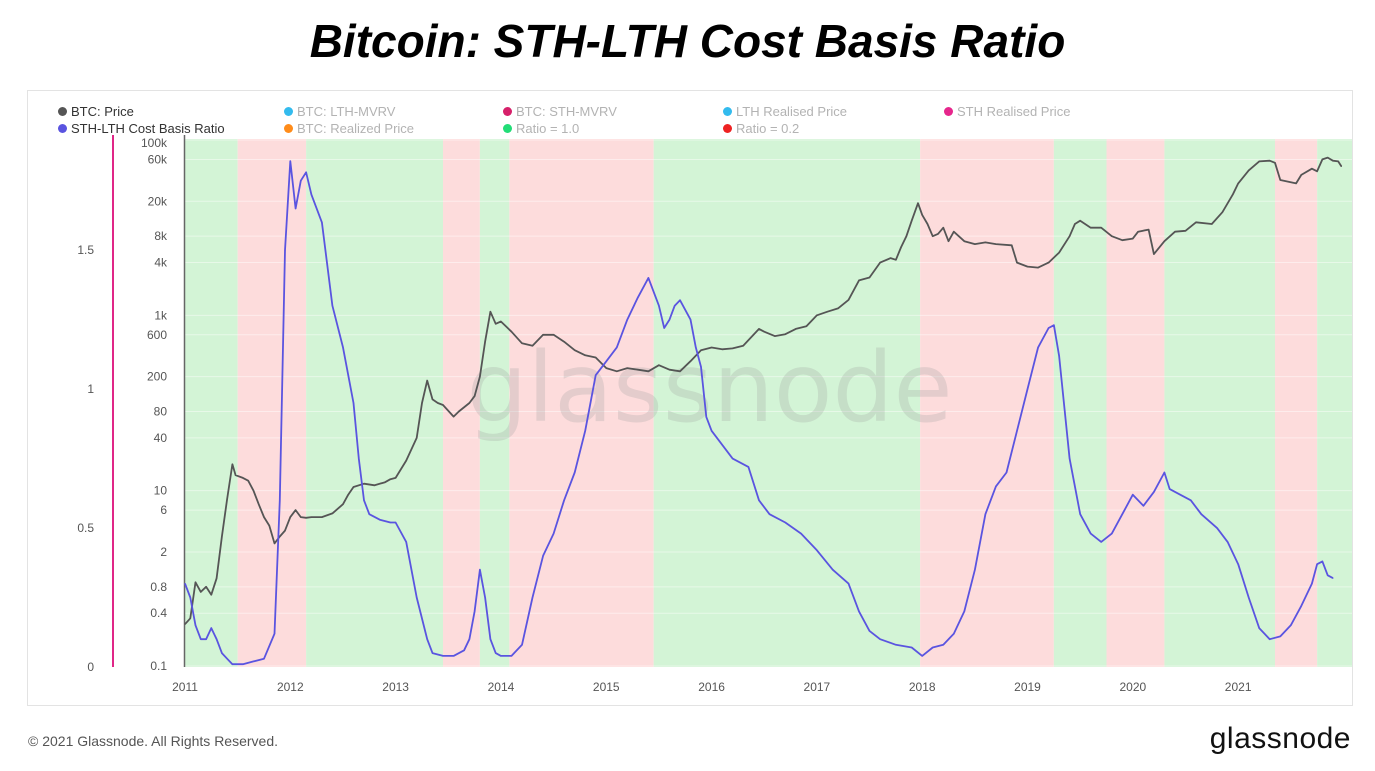  I want to click on x-axis-tick-label: 2018, so click(922, 687).